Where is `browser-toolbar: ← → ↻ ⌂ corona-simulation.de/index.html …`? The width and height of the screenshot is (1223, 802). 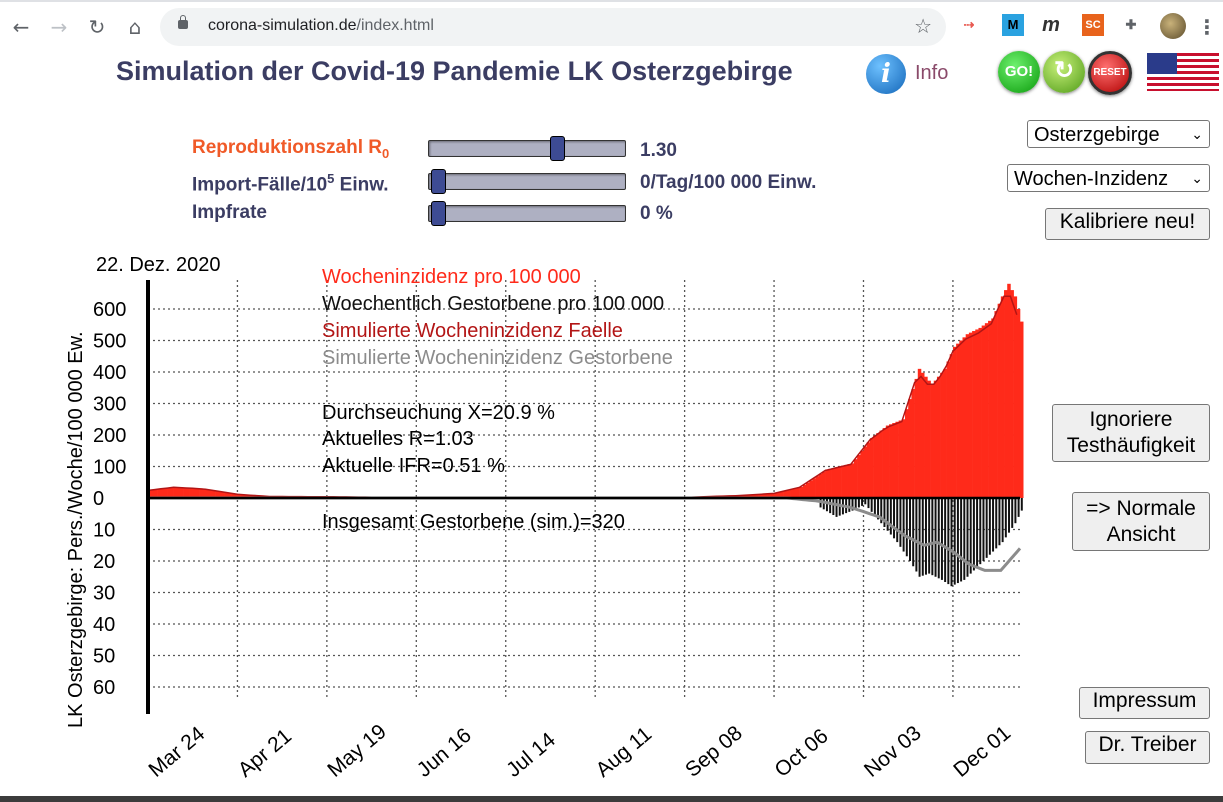
browser-toolbar: ← → ↻ ⌂ corona-simulation.de/index.html … is located at coordinates (611, 26).